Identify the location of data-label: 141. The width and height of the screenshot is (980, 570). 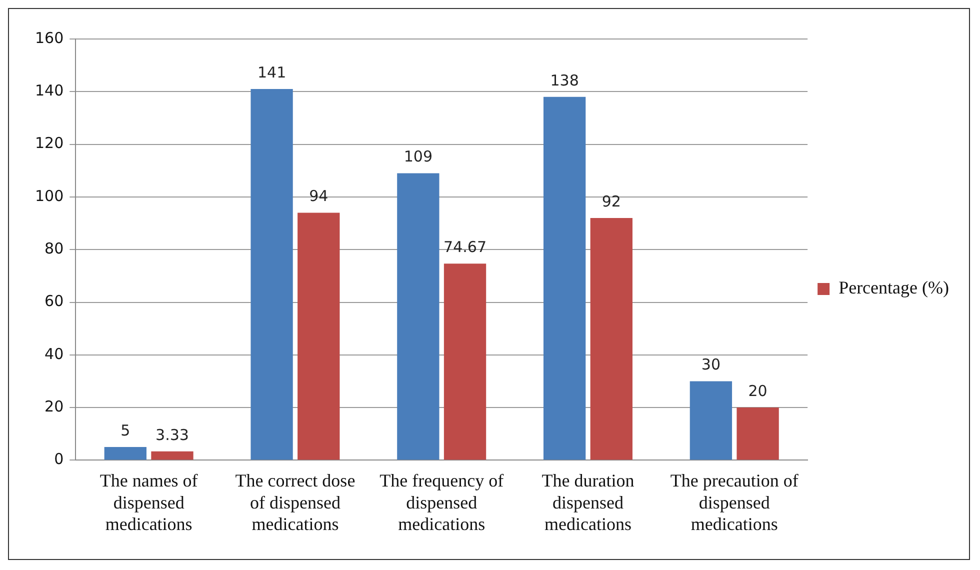
(271, 72).